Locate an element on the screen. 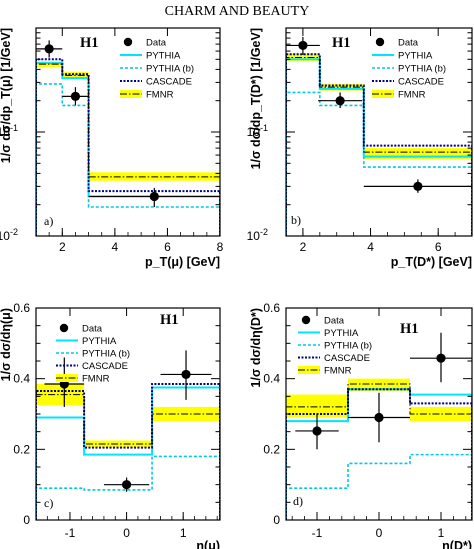 This screenshot has width=474, height=549. x-tick-label: 8 is located at coordinates (220, 247).